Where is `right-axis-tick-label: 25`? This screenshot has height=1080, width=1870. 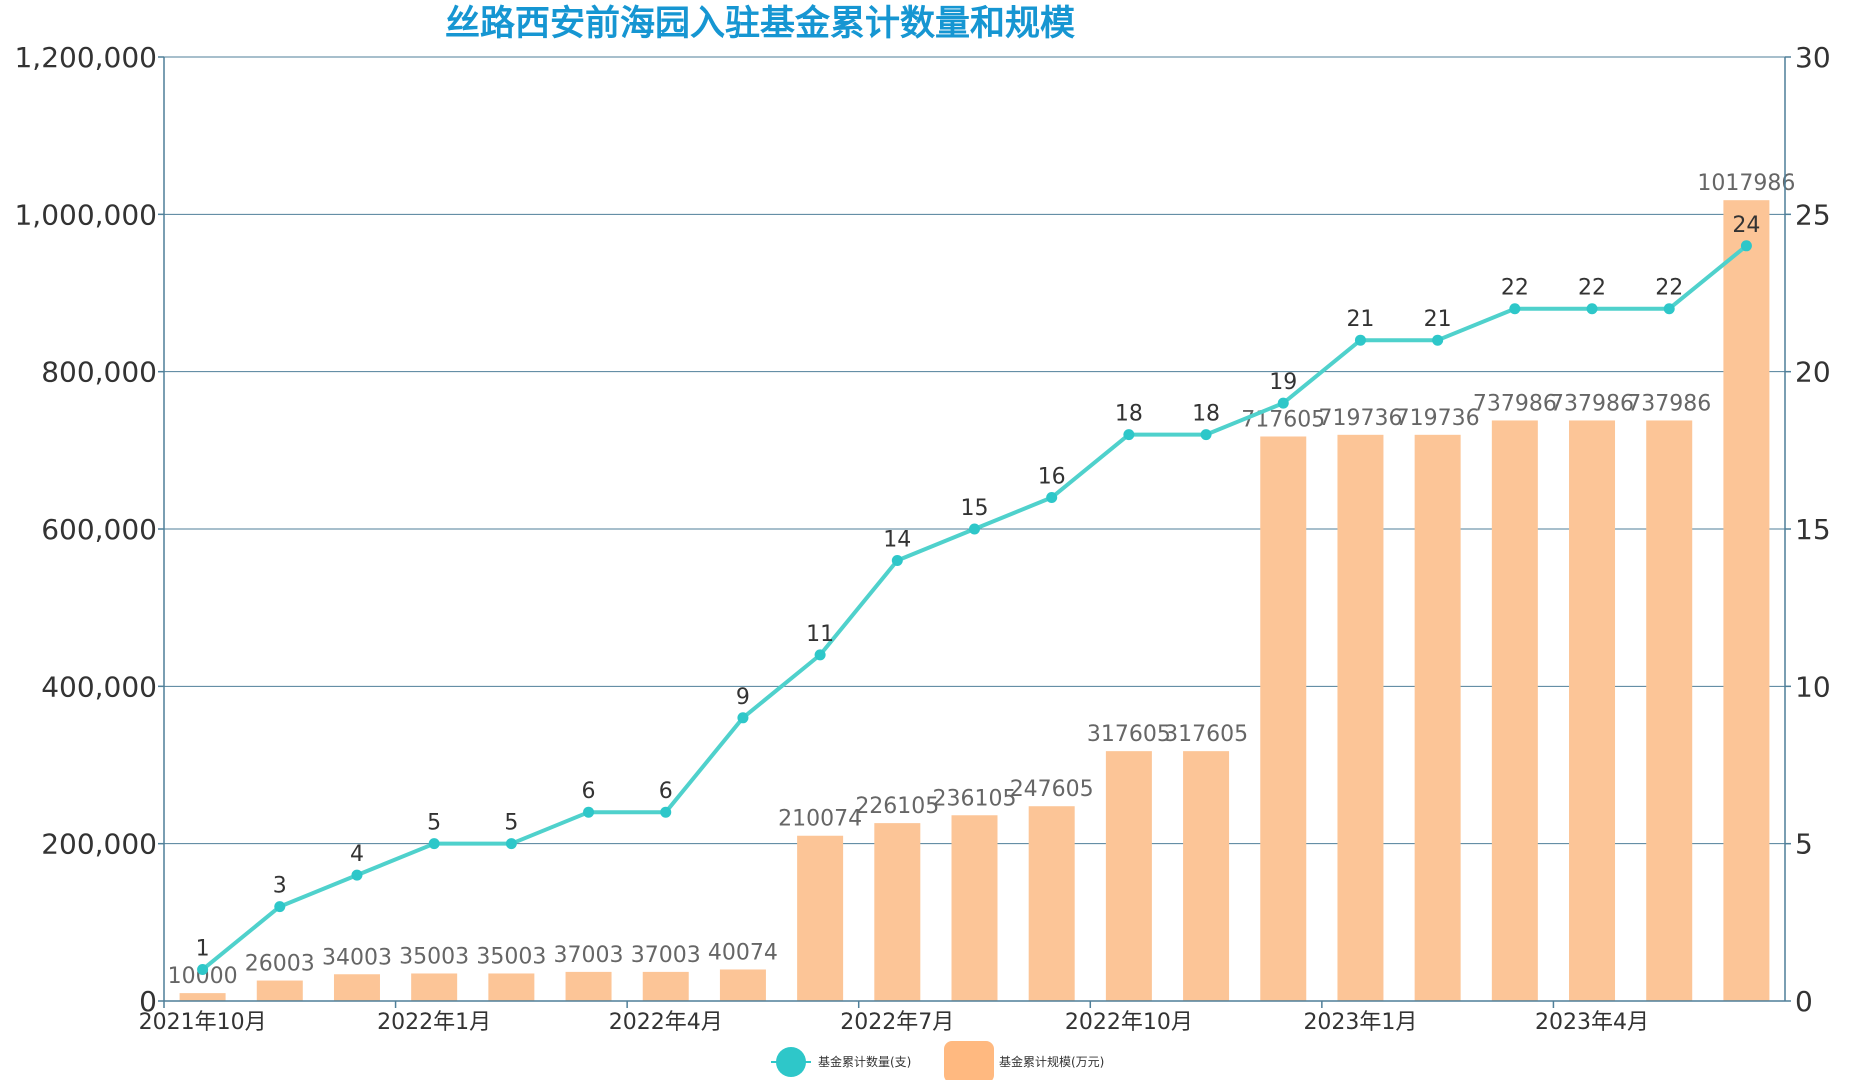 right-axis-tick-label: 25 is located at coordinates (1813, 214).